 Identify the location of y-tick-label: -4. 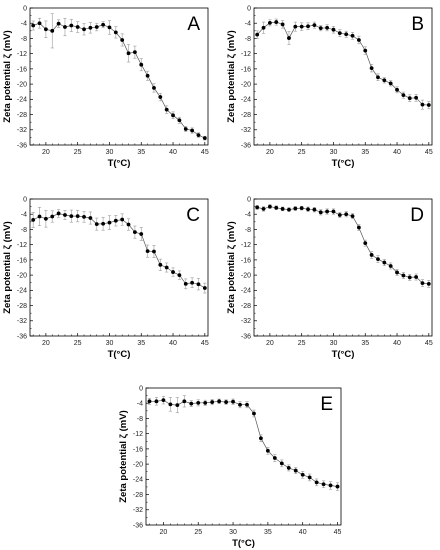
(24, 24).